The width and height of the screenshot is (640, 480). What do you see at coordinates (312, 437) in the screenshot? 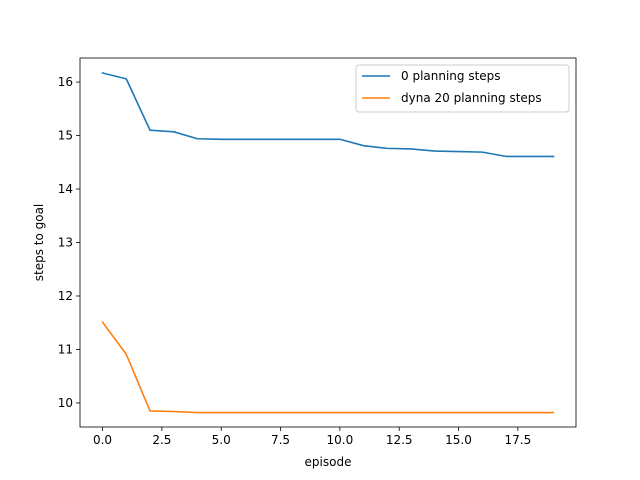
I see `x-axis-ticks: 0.0 2.5 5.0 7.5 10.0 12.5 15.0 17.5` at bounding box center [312, 437].